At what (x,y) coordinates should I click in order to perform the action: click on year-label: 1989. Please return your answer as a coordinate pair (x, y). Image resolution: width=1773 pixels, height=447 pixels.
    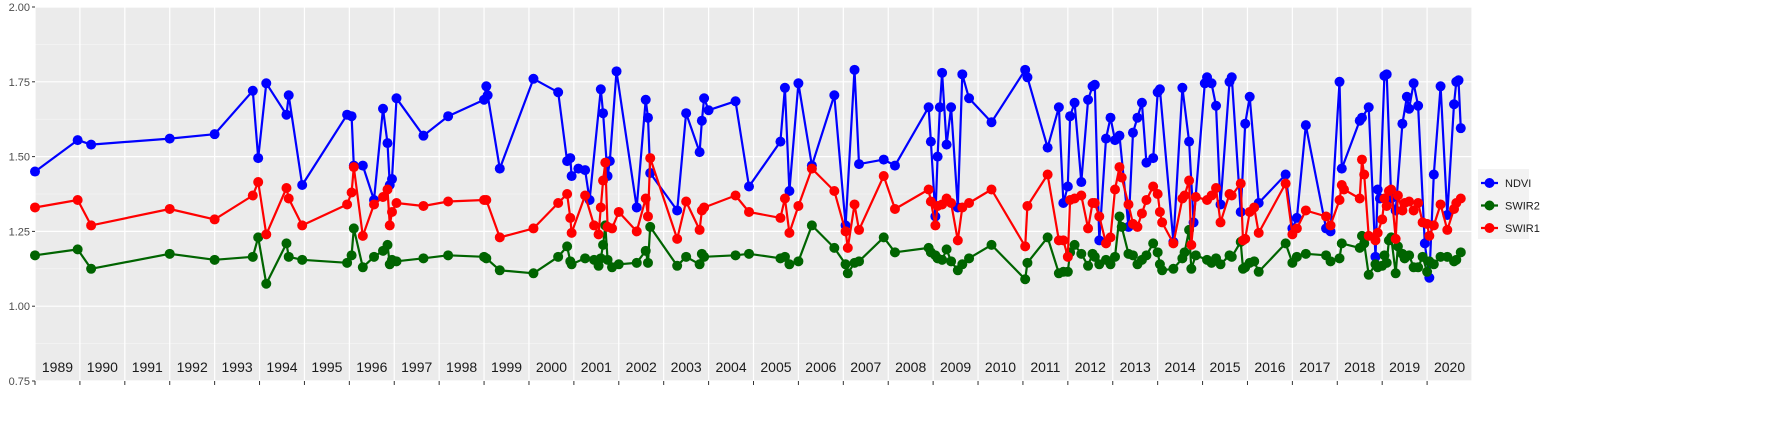
    Looking at the image, I should click on (57, 367).